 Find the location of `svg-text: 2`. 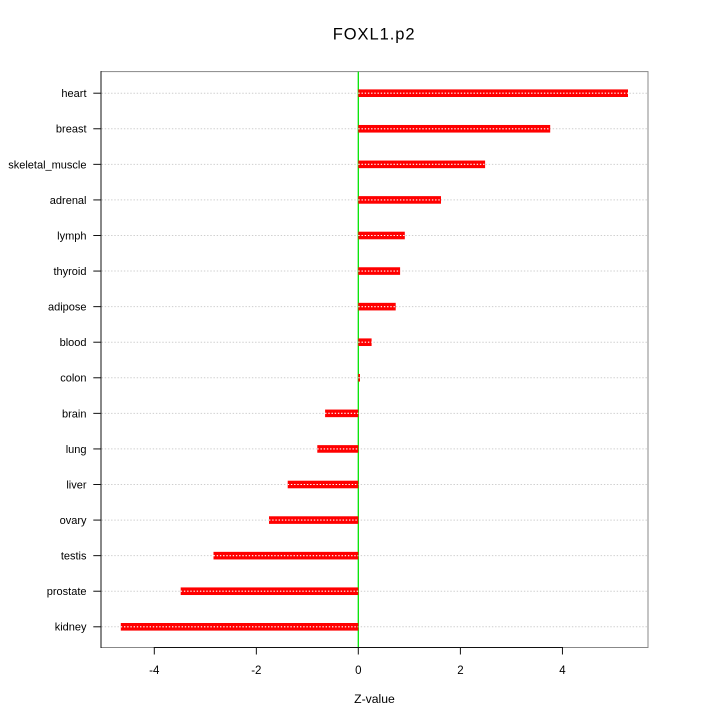

svg-text: 2 is located at coordinates (460, 671).